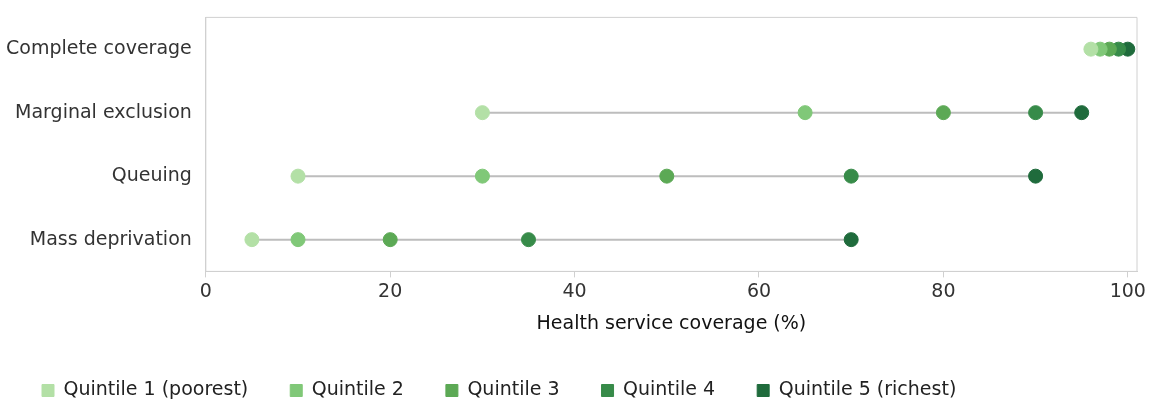  I want to click on x-tick-label: 20, so click(390, 289).